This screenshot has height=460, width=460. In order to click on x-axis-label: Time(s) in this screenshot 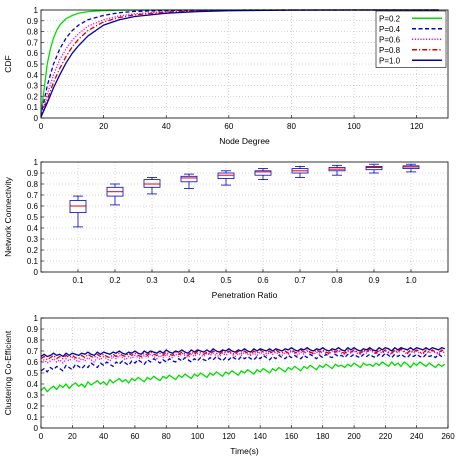, I will do `click(244, 451)`.